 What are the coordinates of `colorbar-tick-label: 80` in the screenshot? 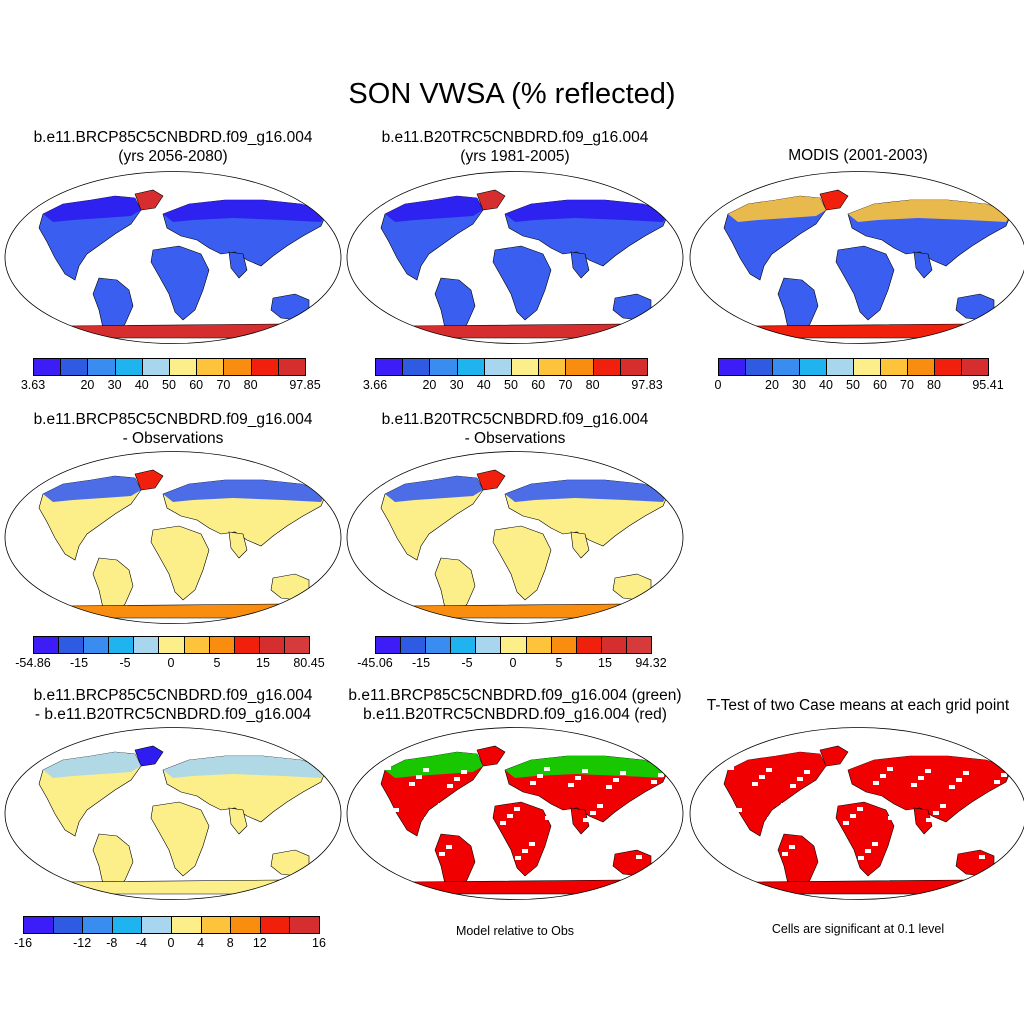 It's located at (934, 385).